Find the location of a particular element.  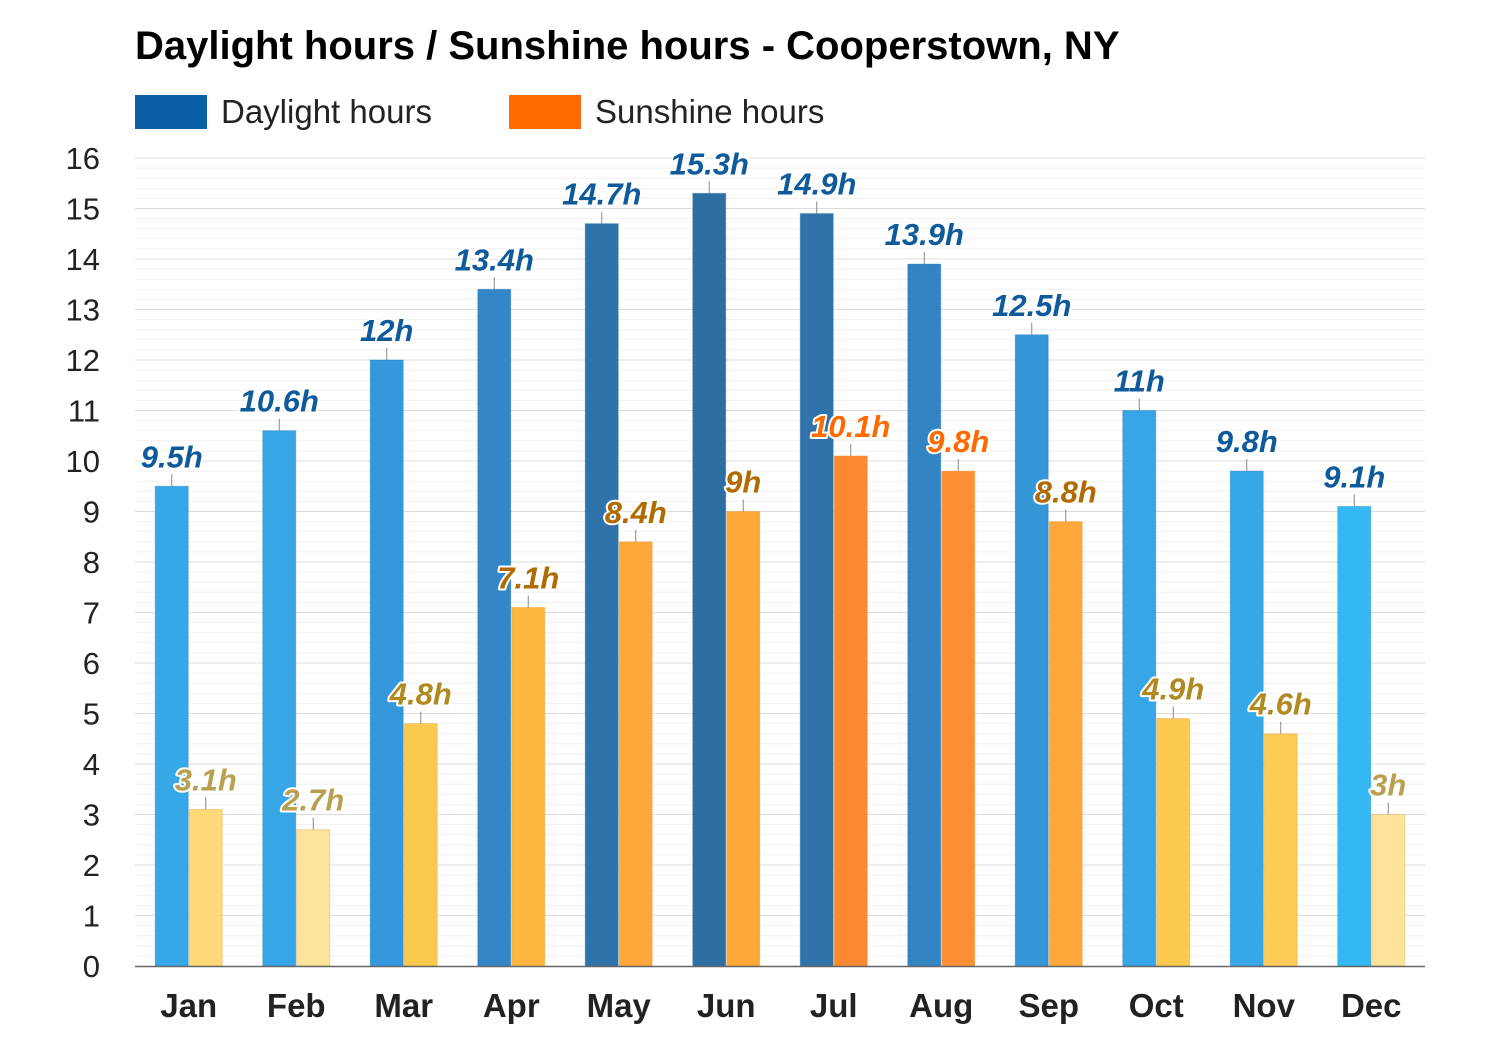

sunshine-label-oct: 4.9h is located at coordinates (1172, 689).